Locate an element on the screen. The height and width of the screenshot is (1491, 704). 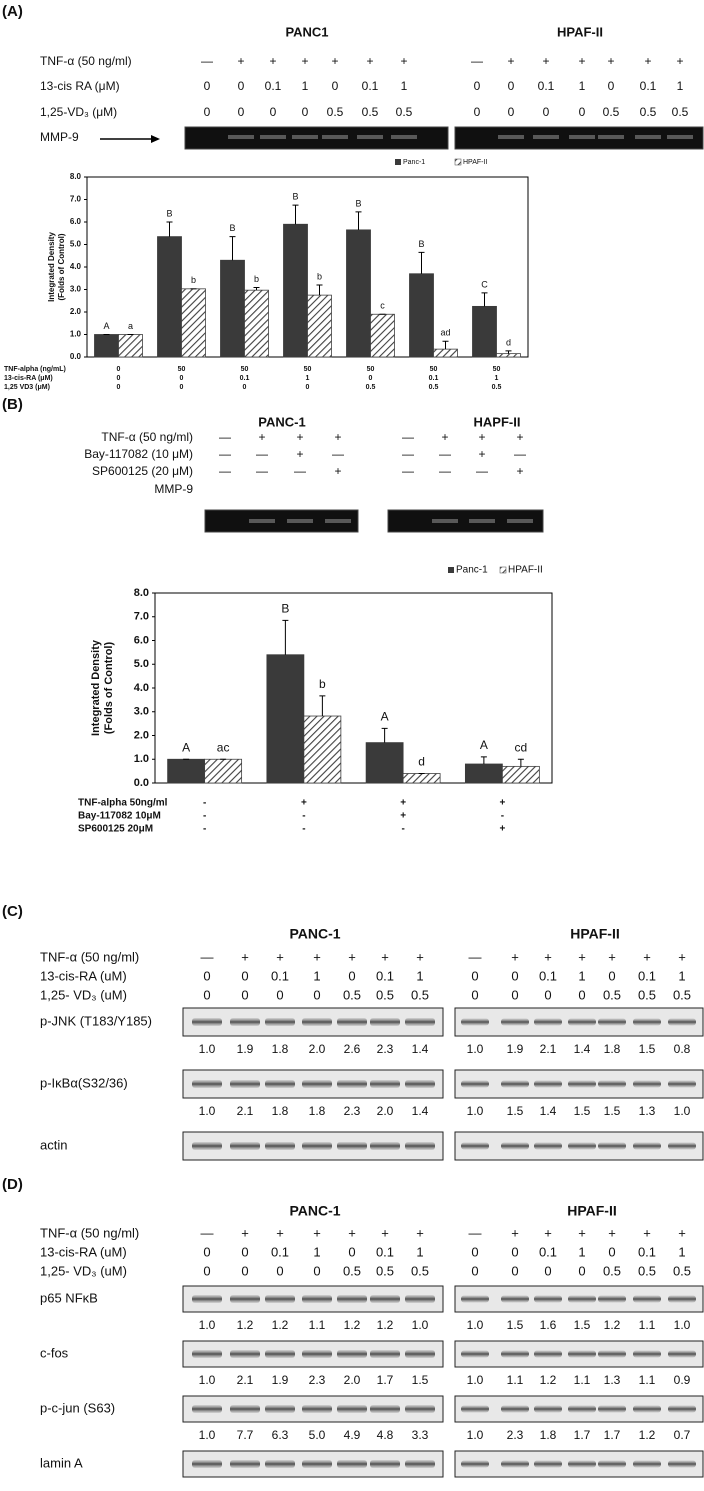
densitometry-value: 0.9 is located at coordinates (682, 1380).